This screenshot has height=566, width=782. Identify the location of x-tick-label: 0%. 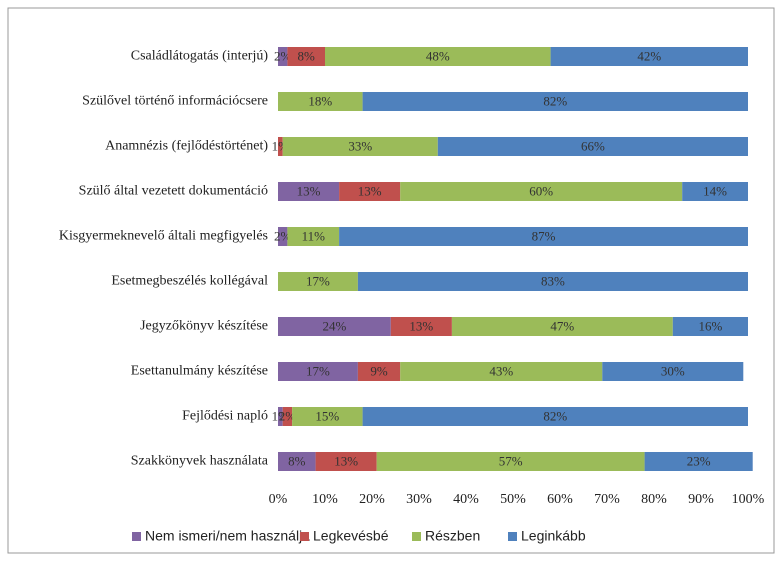
(278, 499).